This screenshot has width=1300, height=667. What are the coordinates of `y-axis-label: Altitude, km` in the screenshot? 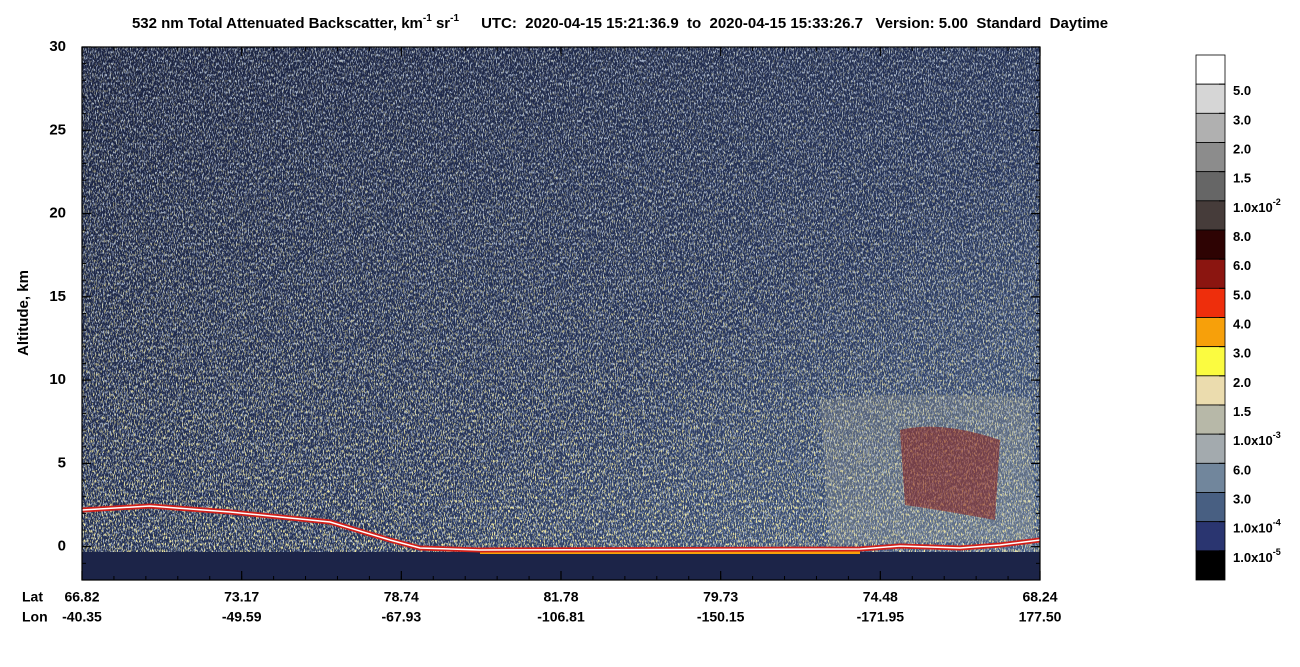 It's located at (23, 313).